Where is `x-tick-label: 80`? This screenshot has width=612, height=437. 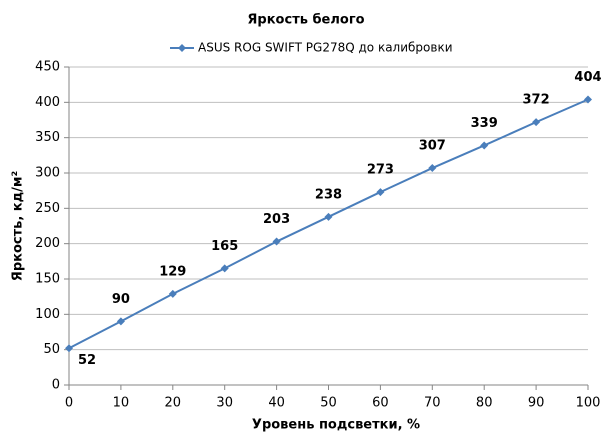 x-tick-label: 80 is located at coordinates (484, 403).